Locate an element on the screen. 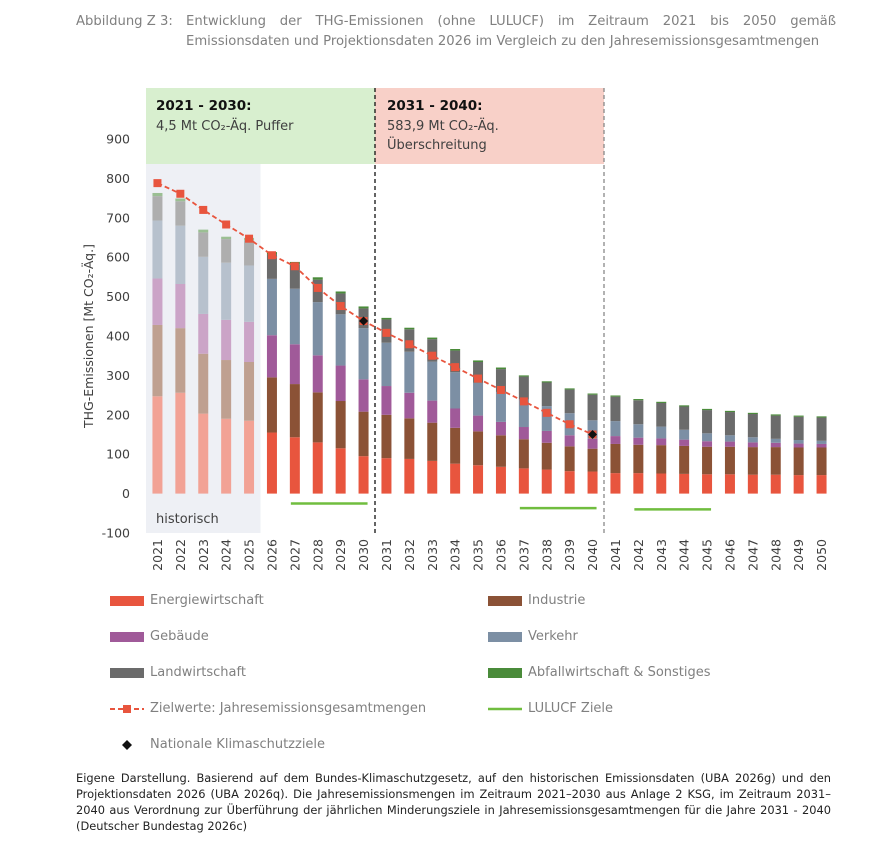 This screenshot has height=854, width=880. national-target-point is located at coordinates (593, 434).